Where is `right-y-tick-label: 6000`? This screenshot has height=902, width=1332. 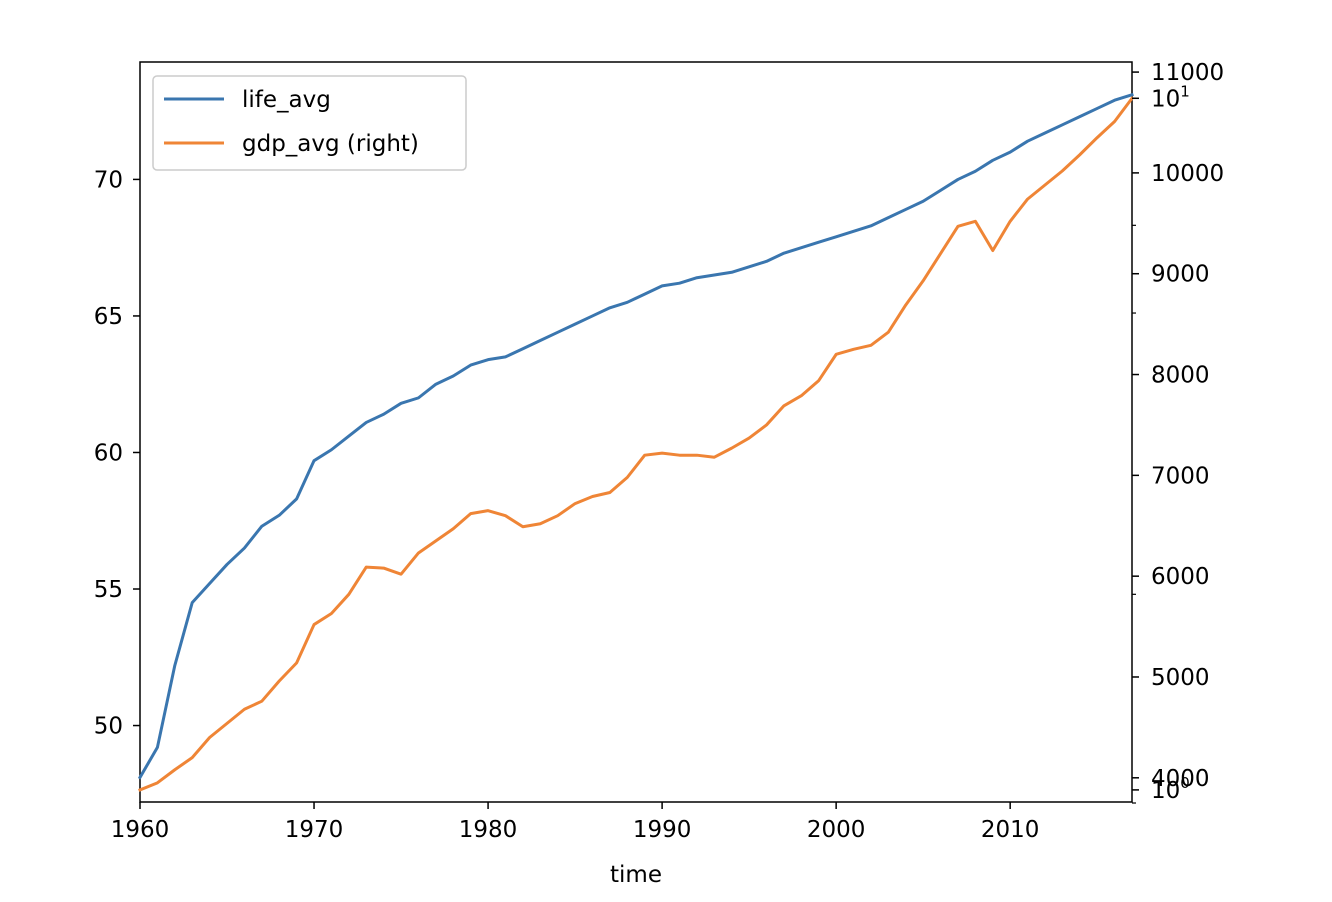 right-y-tick-label: 6000 is located at coordinates (1180, 577).